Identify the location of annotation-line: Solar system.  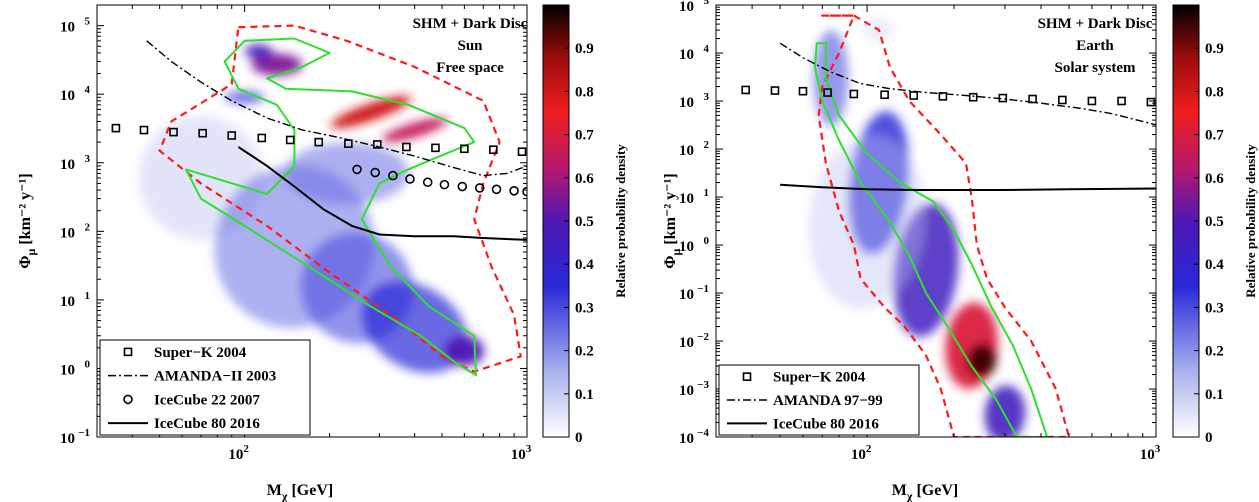
(1095, 68).